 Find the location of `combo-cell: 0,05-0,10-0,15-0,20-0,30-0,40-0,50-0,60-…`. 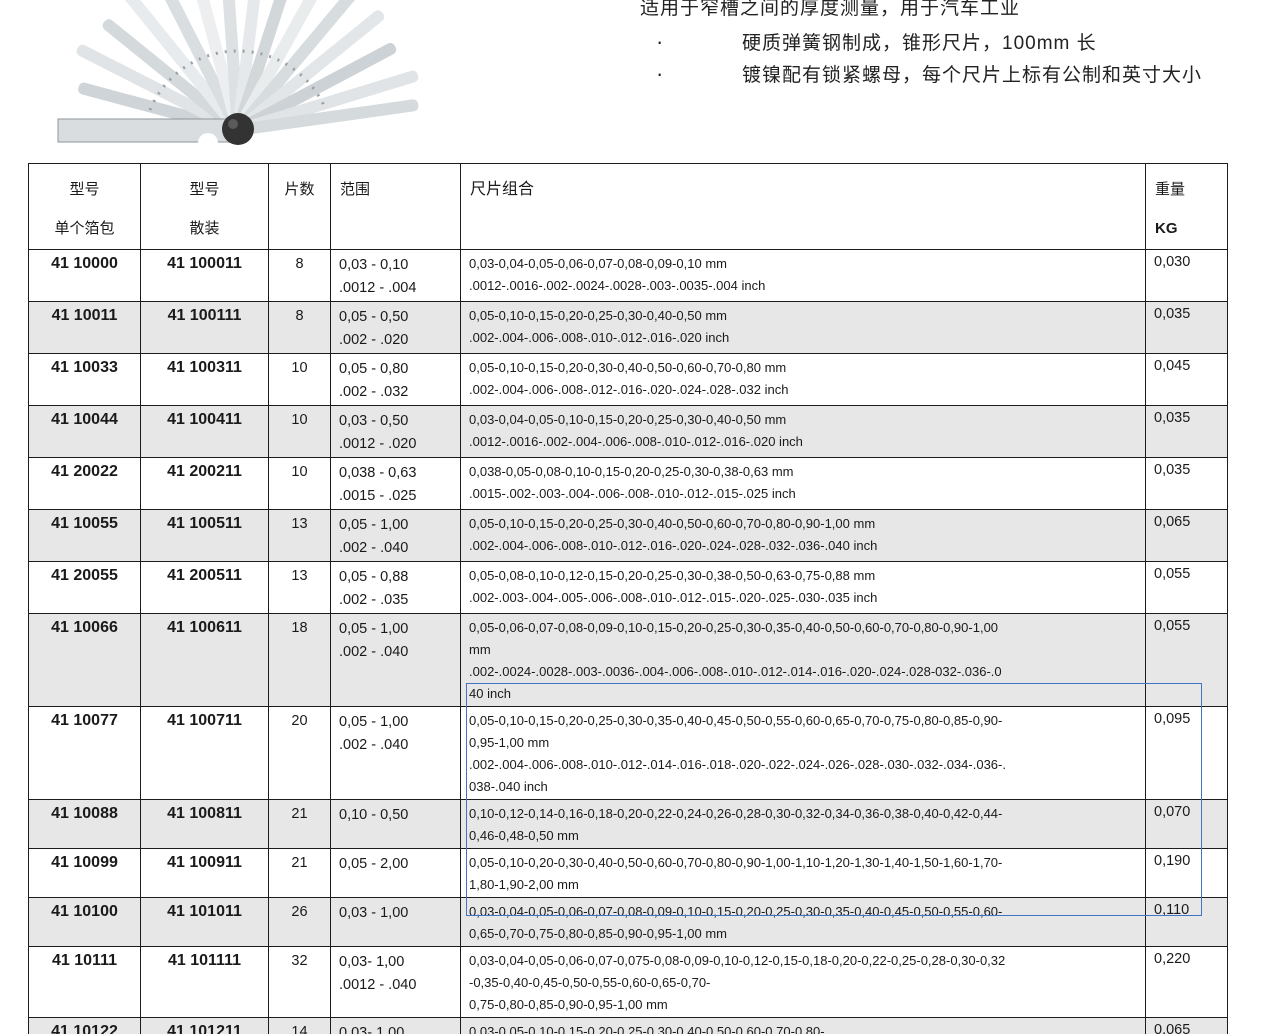

combo-cell: 0,05-0,10-0,15-0,20-0,30-0,40-0,50-0,60-… is located at coordinates (803, 379).